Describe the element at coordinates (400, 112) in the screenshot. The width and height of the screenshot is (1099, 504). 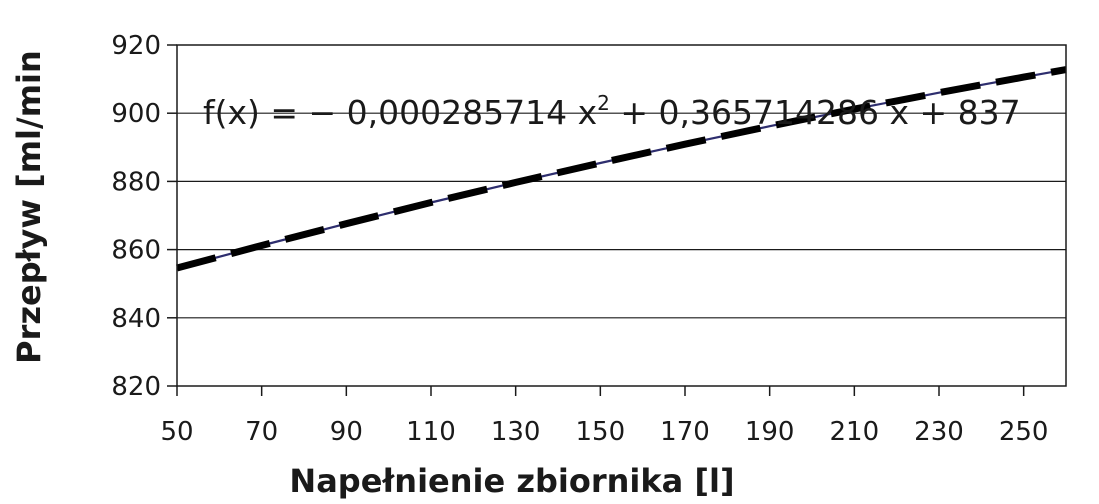
I see `equation-prefix: f(x) = − 0,000285714 x` at that location.